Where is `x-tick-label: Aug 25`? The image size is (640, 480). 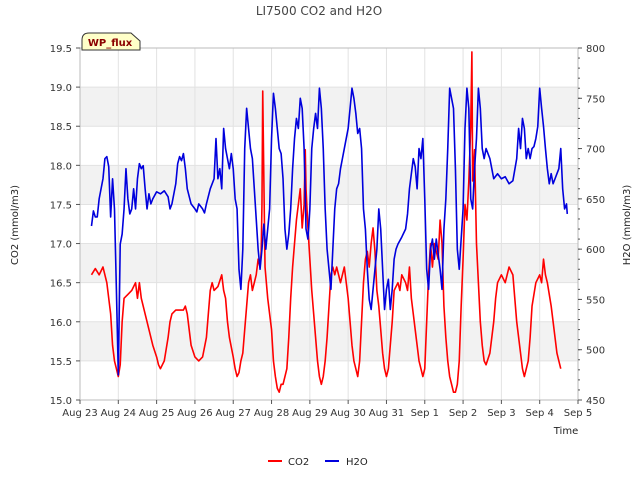
x-tick-label: Aug 25 is located at coordinates (156, 413).